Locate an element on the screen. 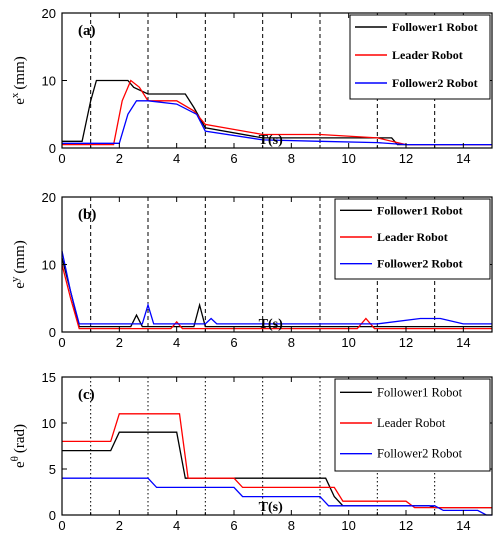 The height and width of the screenshot is (550, 499). y-axis-label: eθ(rad) is located at coordinates (18, 446).